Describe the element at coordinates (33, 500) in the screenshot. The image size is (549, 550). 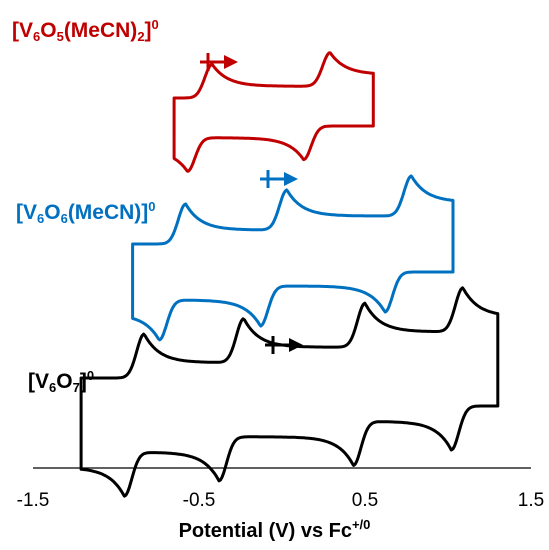
I see `x-tick-label-0: -1.5` at that location.